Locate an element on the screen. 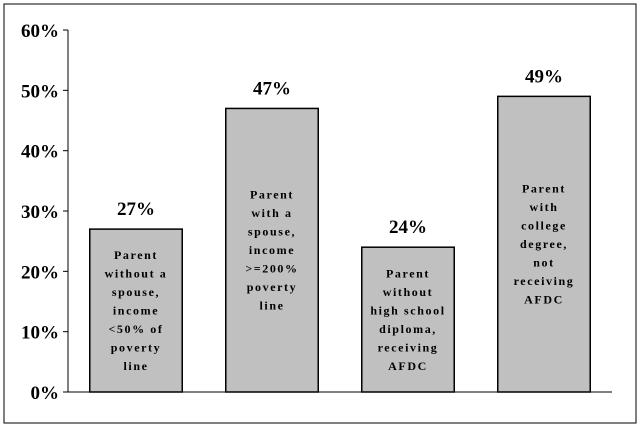 The image size is (640, 429). y-tick-label: 30% is located at coordinates (40, 212).